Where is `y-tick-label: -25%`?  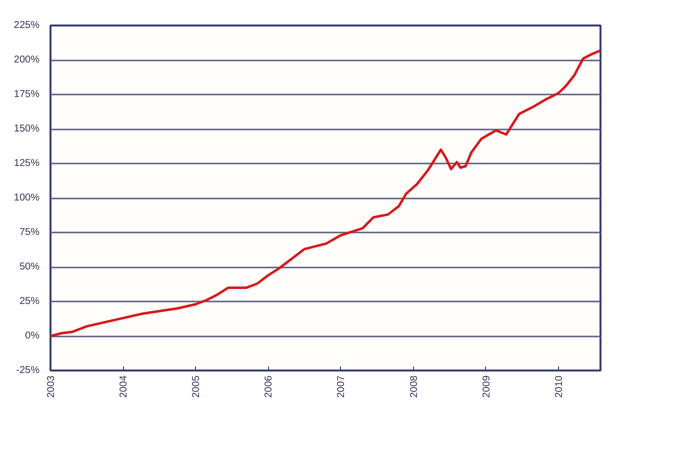 y-tick-label: -25% is located at coordinates (28, 370).